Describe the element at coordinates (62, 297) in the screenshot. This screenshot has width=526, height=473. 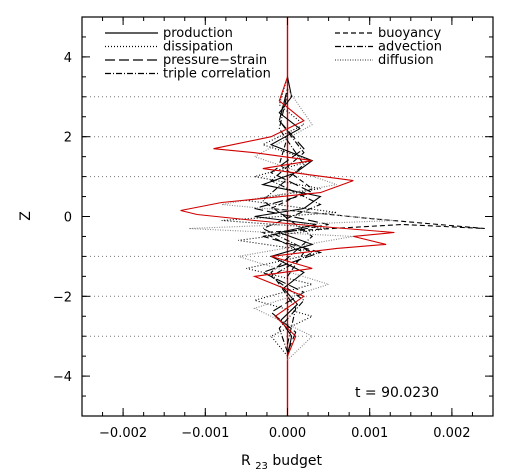
I see `y-tick-label: −2` at that location.